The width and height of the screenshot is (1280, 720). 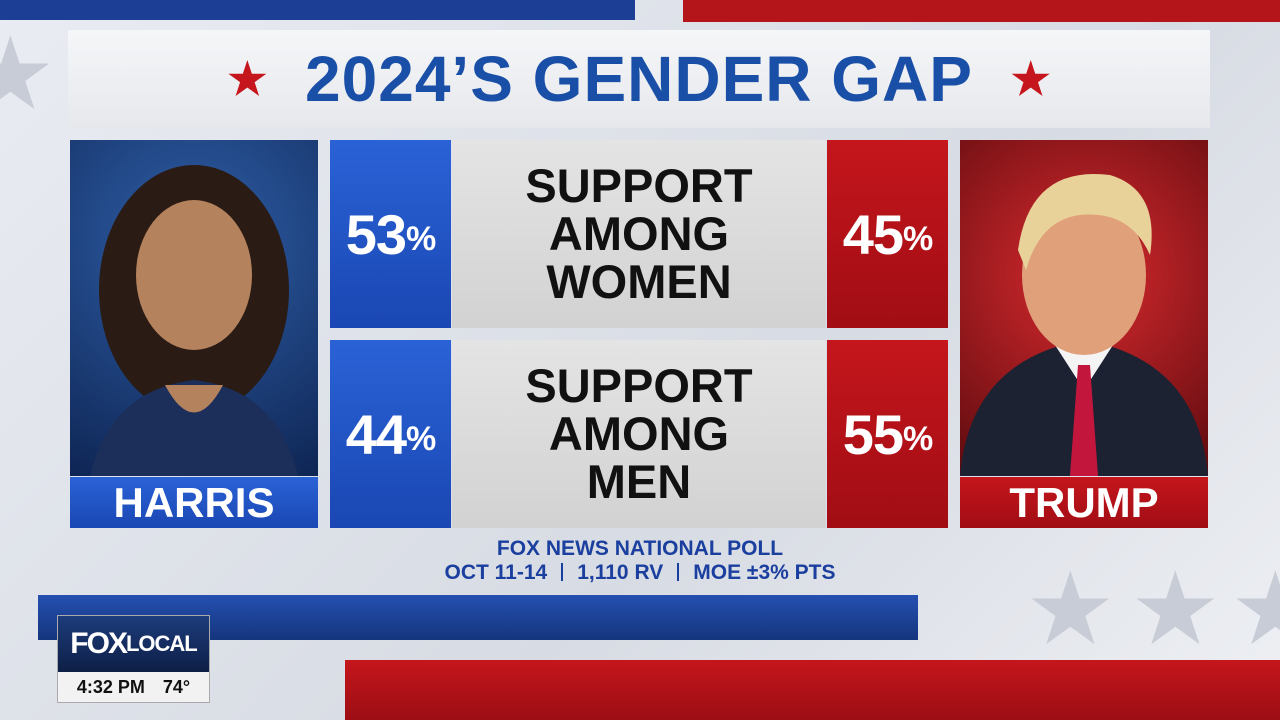 I want to click on trump-percent: 45%, so click(x=887, y=234).